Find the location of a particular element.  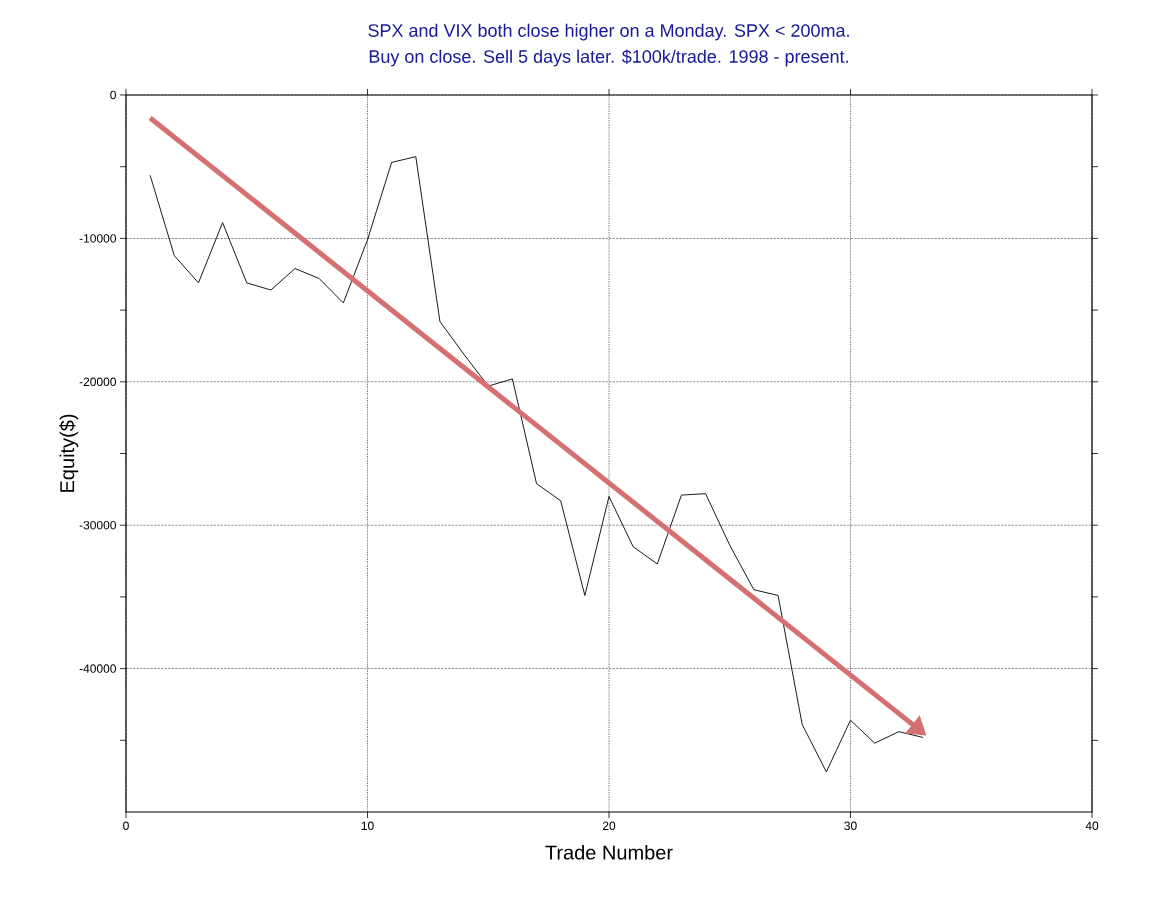

chart-title: SPX and VIX both close higher on a Monday. SPX < 200ma. is located at coordinates (608, 32).